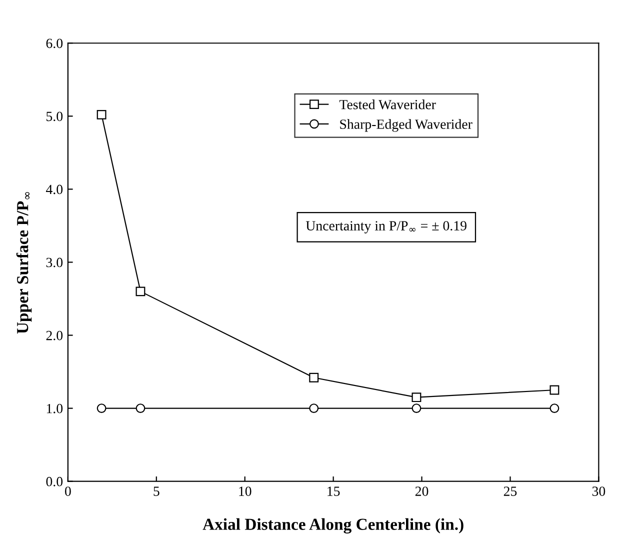  What do you see at coordinates (54, 481) in the screenshot?
I see `y-tick-label: 0.0` at bounding box center [54, 481].